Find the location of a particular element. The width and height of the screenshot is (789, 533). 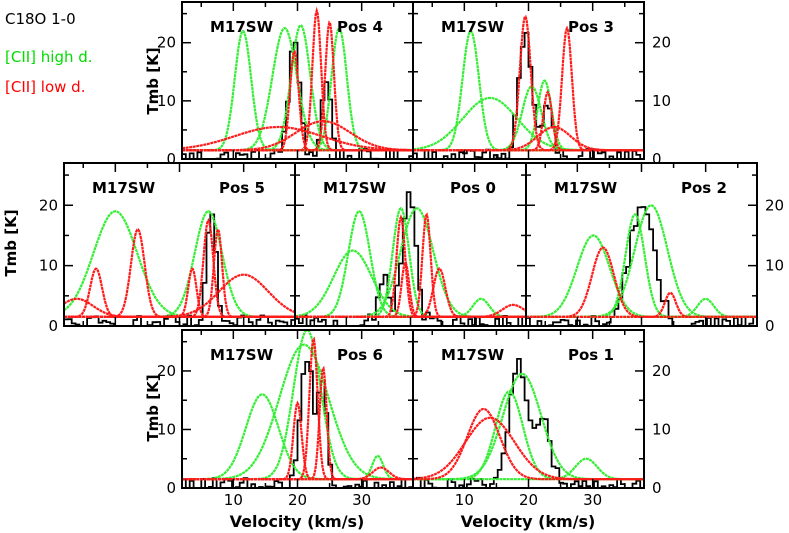

y-axis-labels: Tmb [K] Tmb [K] Tmb [K] is located at coordinates (82, 244).